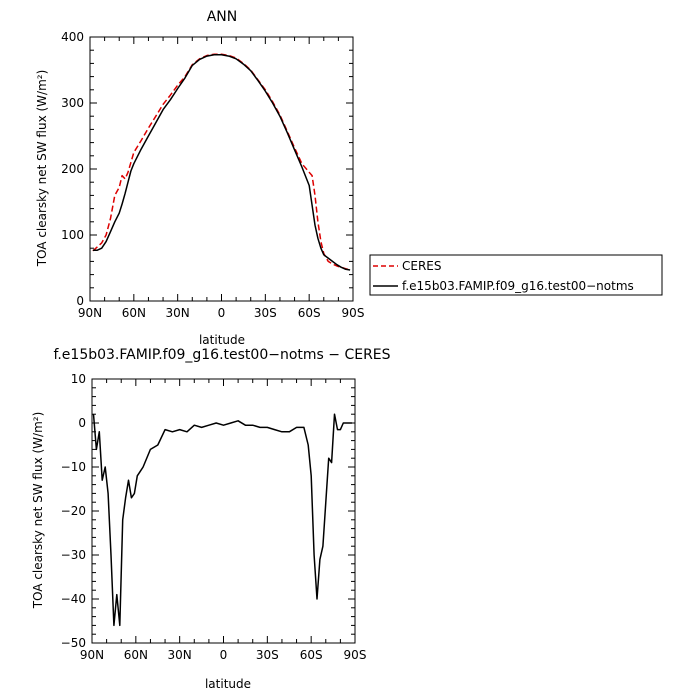 The width and height of the screenshot is (693, 694). What do you see at coordinates (38, 511) in the screenshot?
I see `bottom-y-axis-label: TOA clearsky net SW flux (W/m²)` at bounding box center [38, 511].